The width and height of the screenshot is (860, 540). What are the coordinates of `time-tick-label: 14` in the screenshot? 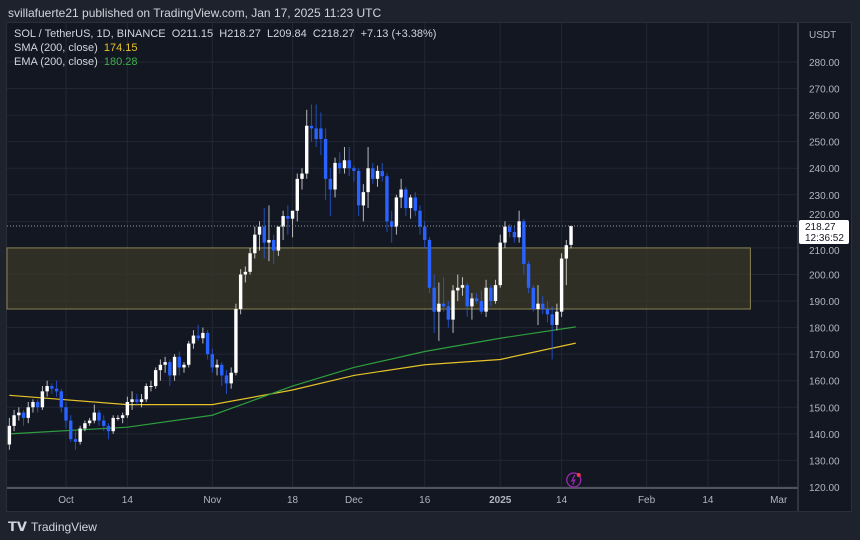 It's located at (562, 500).